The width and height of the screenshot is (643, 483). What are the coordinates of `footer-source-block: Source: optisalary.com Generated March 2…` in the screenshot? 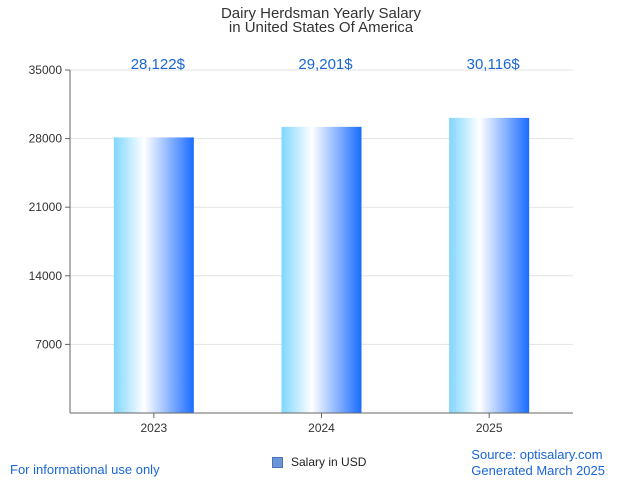 It's located at (538, 463).